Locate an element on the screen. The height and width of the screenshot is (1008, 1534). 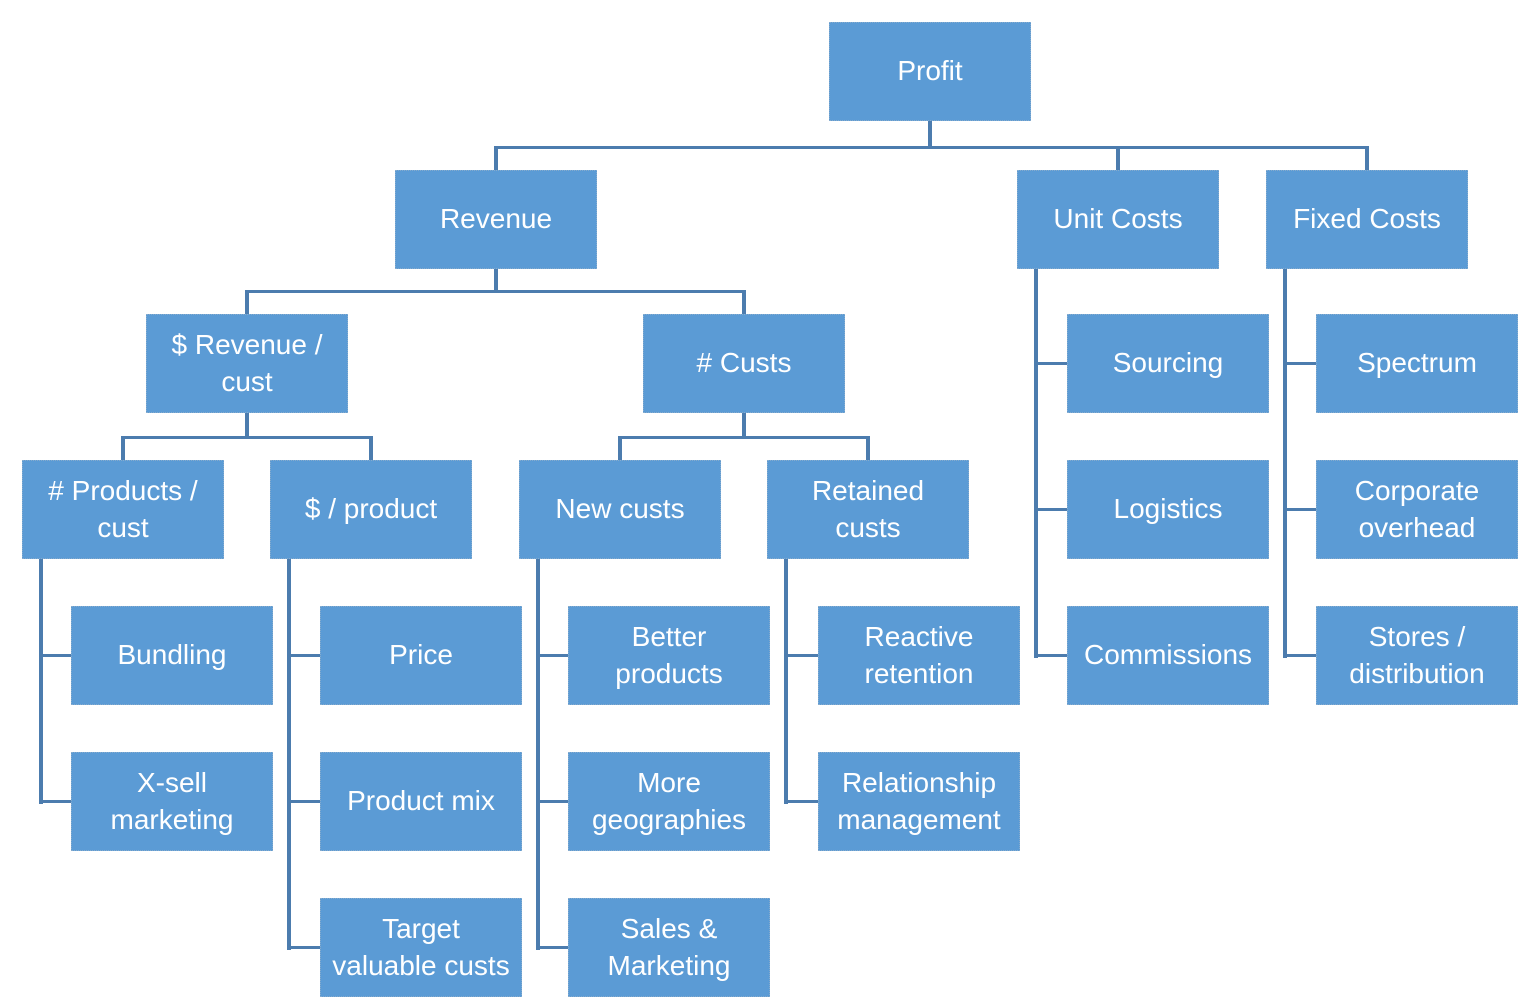
connector-dollar-per-product-to-target-valuable-custs is located at coordinates (304, 947).